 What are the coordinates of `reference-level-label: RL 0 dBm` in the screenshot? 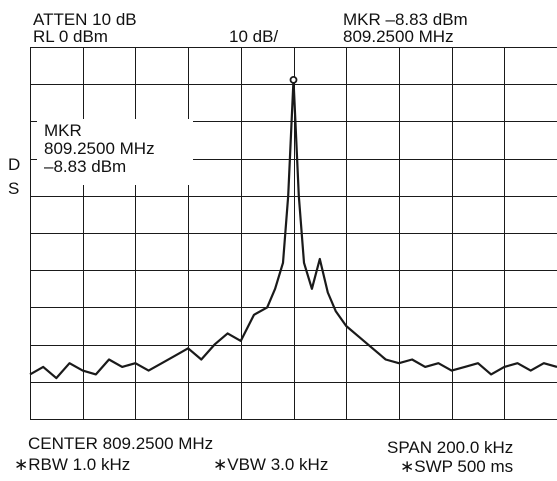 It's located at (70, 36).